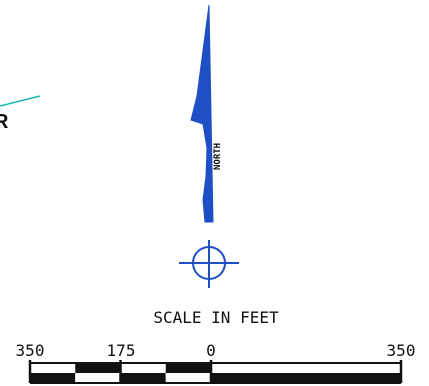 This screenshot has height=386, width=429. I want to click on north-arrow: NORTH, so click(206, 113).